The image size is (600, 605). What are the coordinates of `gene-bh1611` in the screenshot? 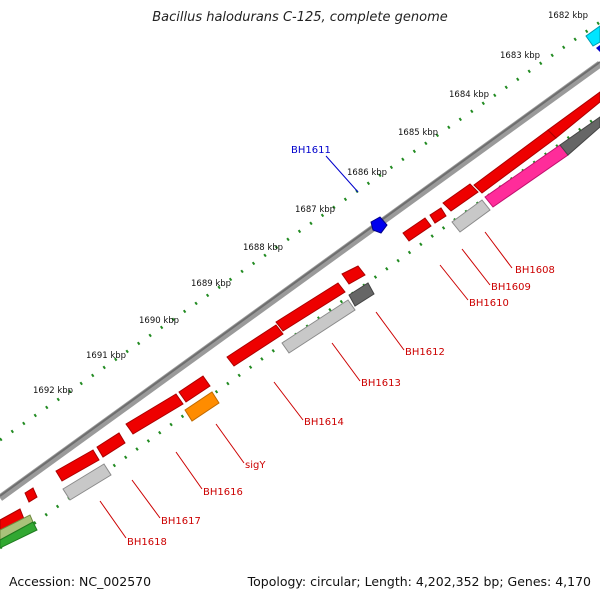 It's located at (379, 225).